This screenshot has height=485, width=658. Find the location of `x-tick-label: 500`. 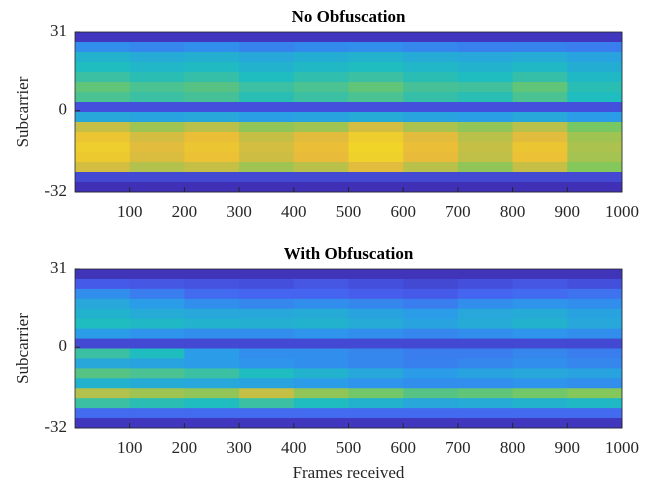

x-tick-label: 500 is located at coordinates (349, 447).